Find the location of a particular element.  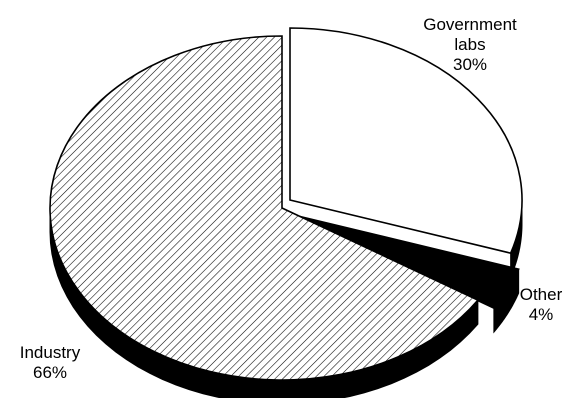

slice-label-government-labs: Government labs 30% is located at coordinates (470, 44).